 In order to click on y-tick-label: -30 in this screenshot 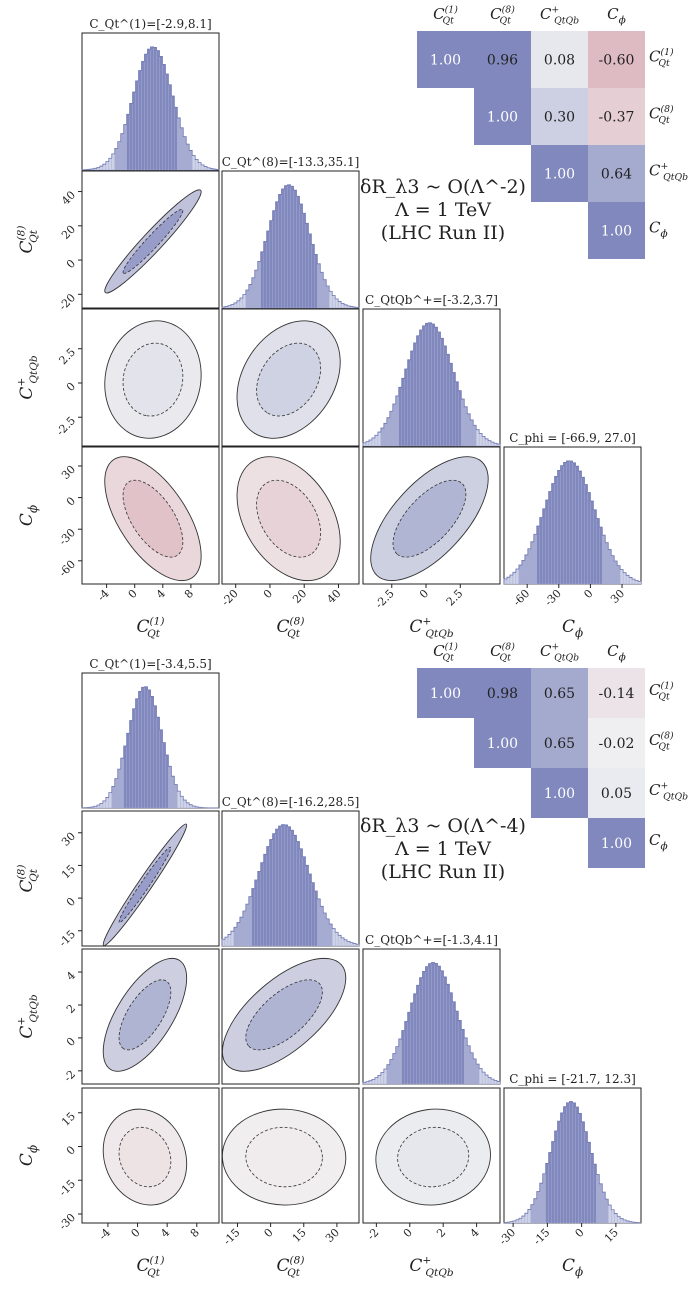, I will do `click(67, 1222)`.